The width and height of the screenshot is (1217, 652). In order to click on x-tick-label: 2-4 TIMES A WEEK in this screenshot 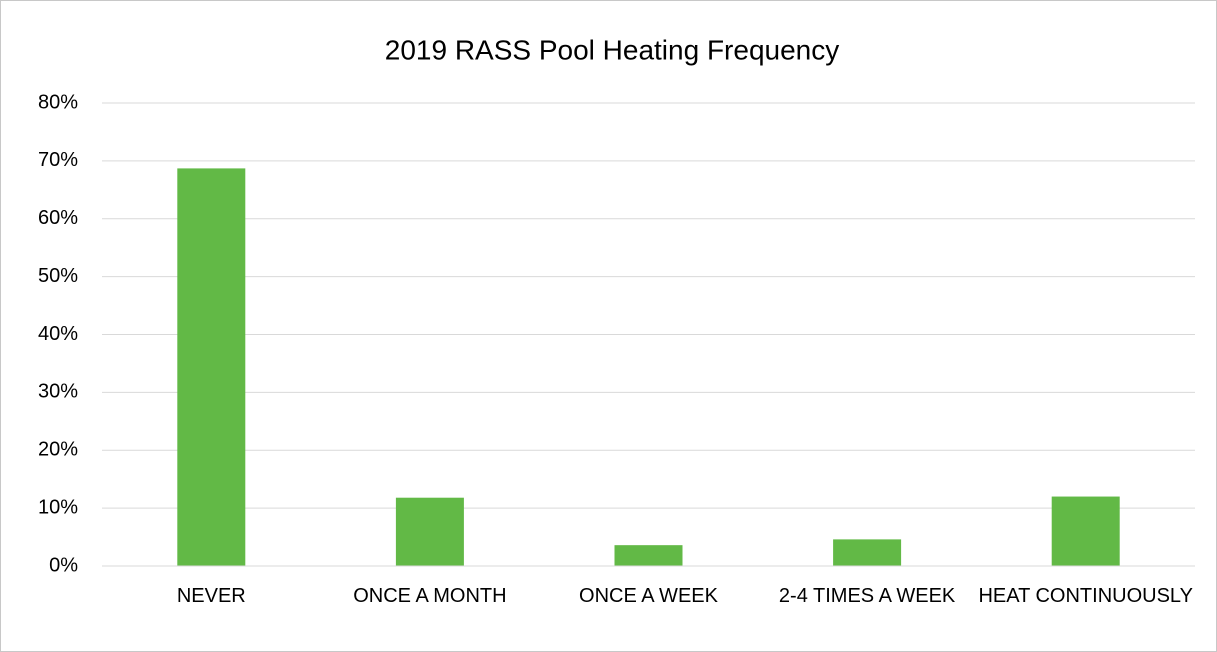, I will do `click(867, 596)`.